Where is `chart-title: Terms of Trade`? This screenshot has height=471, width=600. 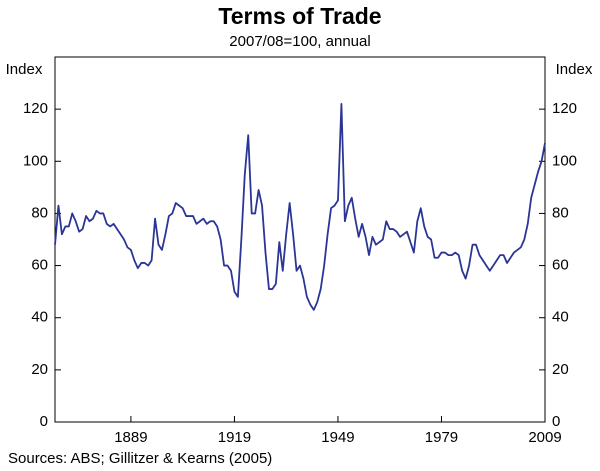 chart-title: Terms of Trade is located at coordinates (299, 16).